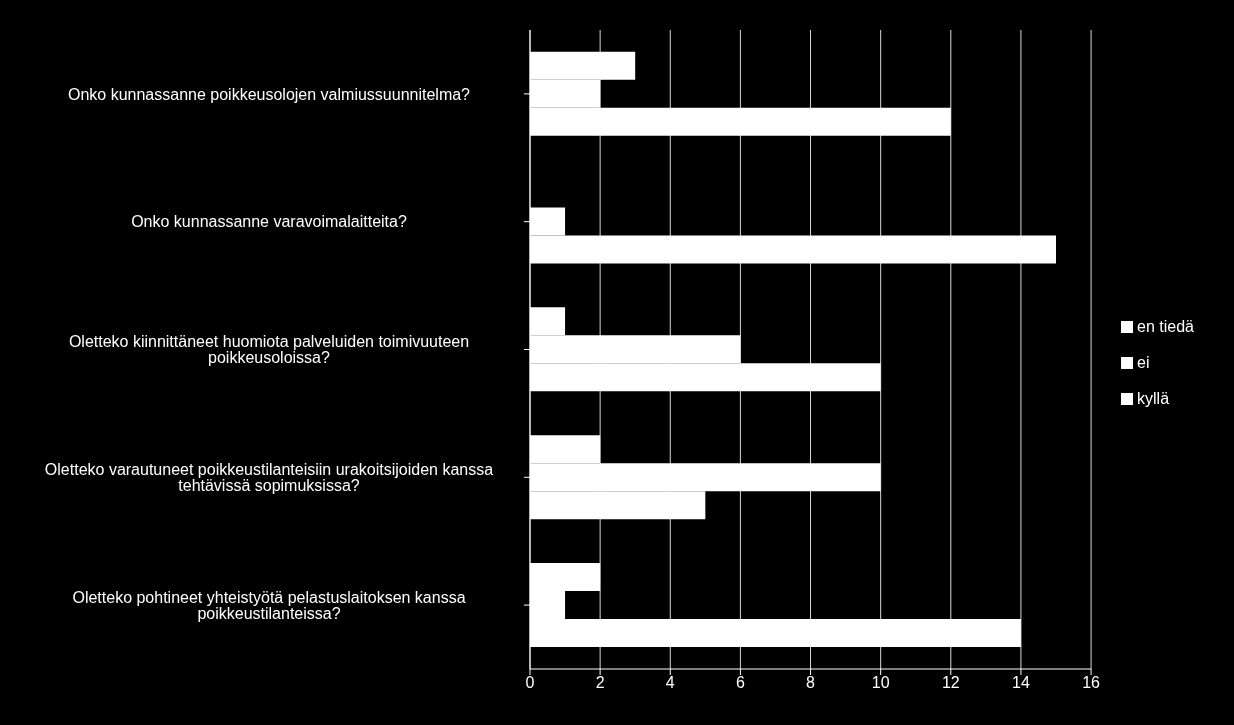 The height and width of the screenshot is (725, 1234). What do you see at coordinates (530, 683) in the screenshot?
I see `x-tick-label: 0` at bounding box center [530, 683].